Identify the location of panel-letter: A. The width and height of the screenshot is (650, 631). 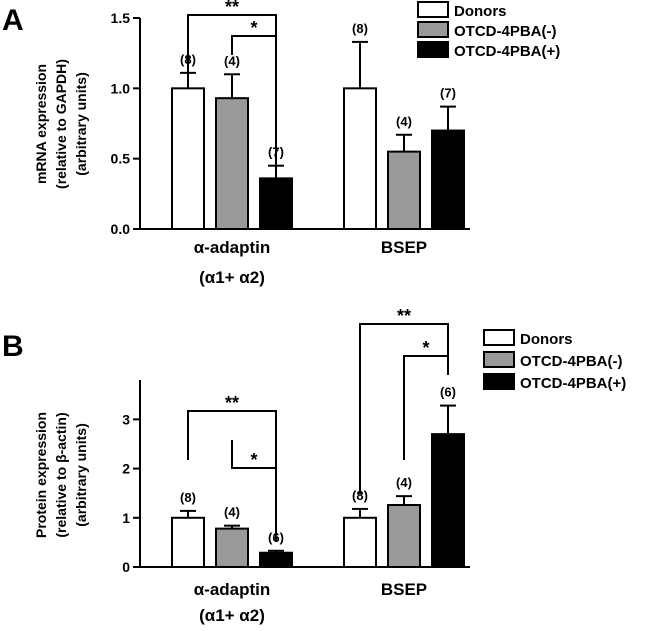
(13, 20).